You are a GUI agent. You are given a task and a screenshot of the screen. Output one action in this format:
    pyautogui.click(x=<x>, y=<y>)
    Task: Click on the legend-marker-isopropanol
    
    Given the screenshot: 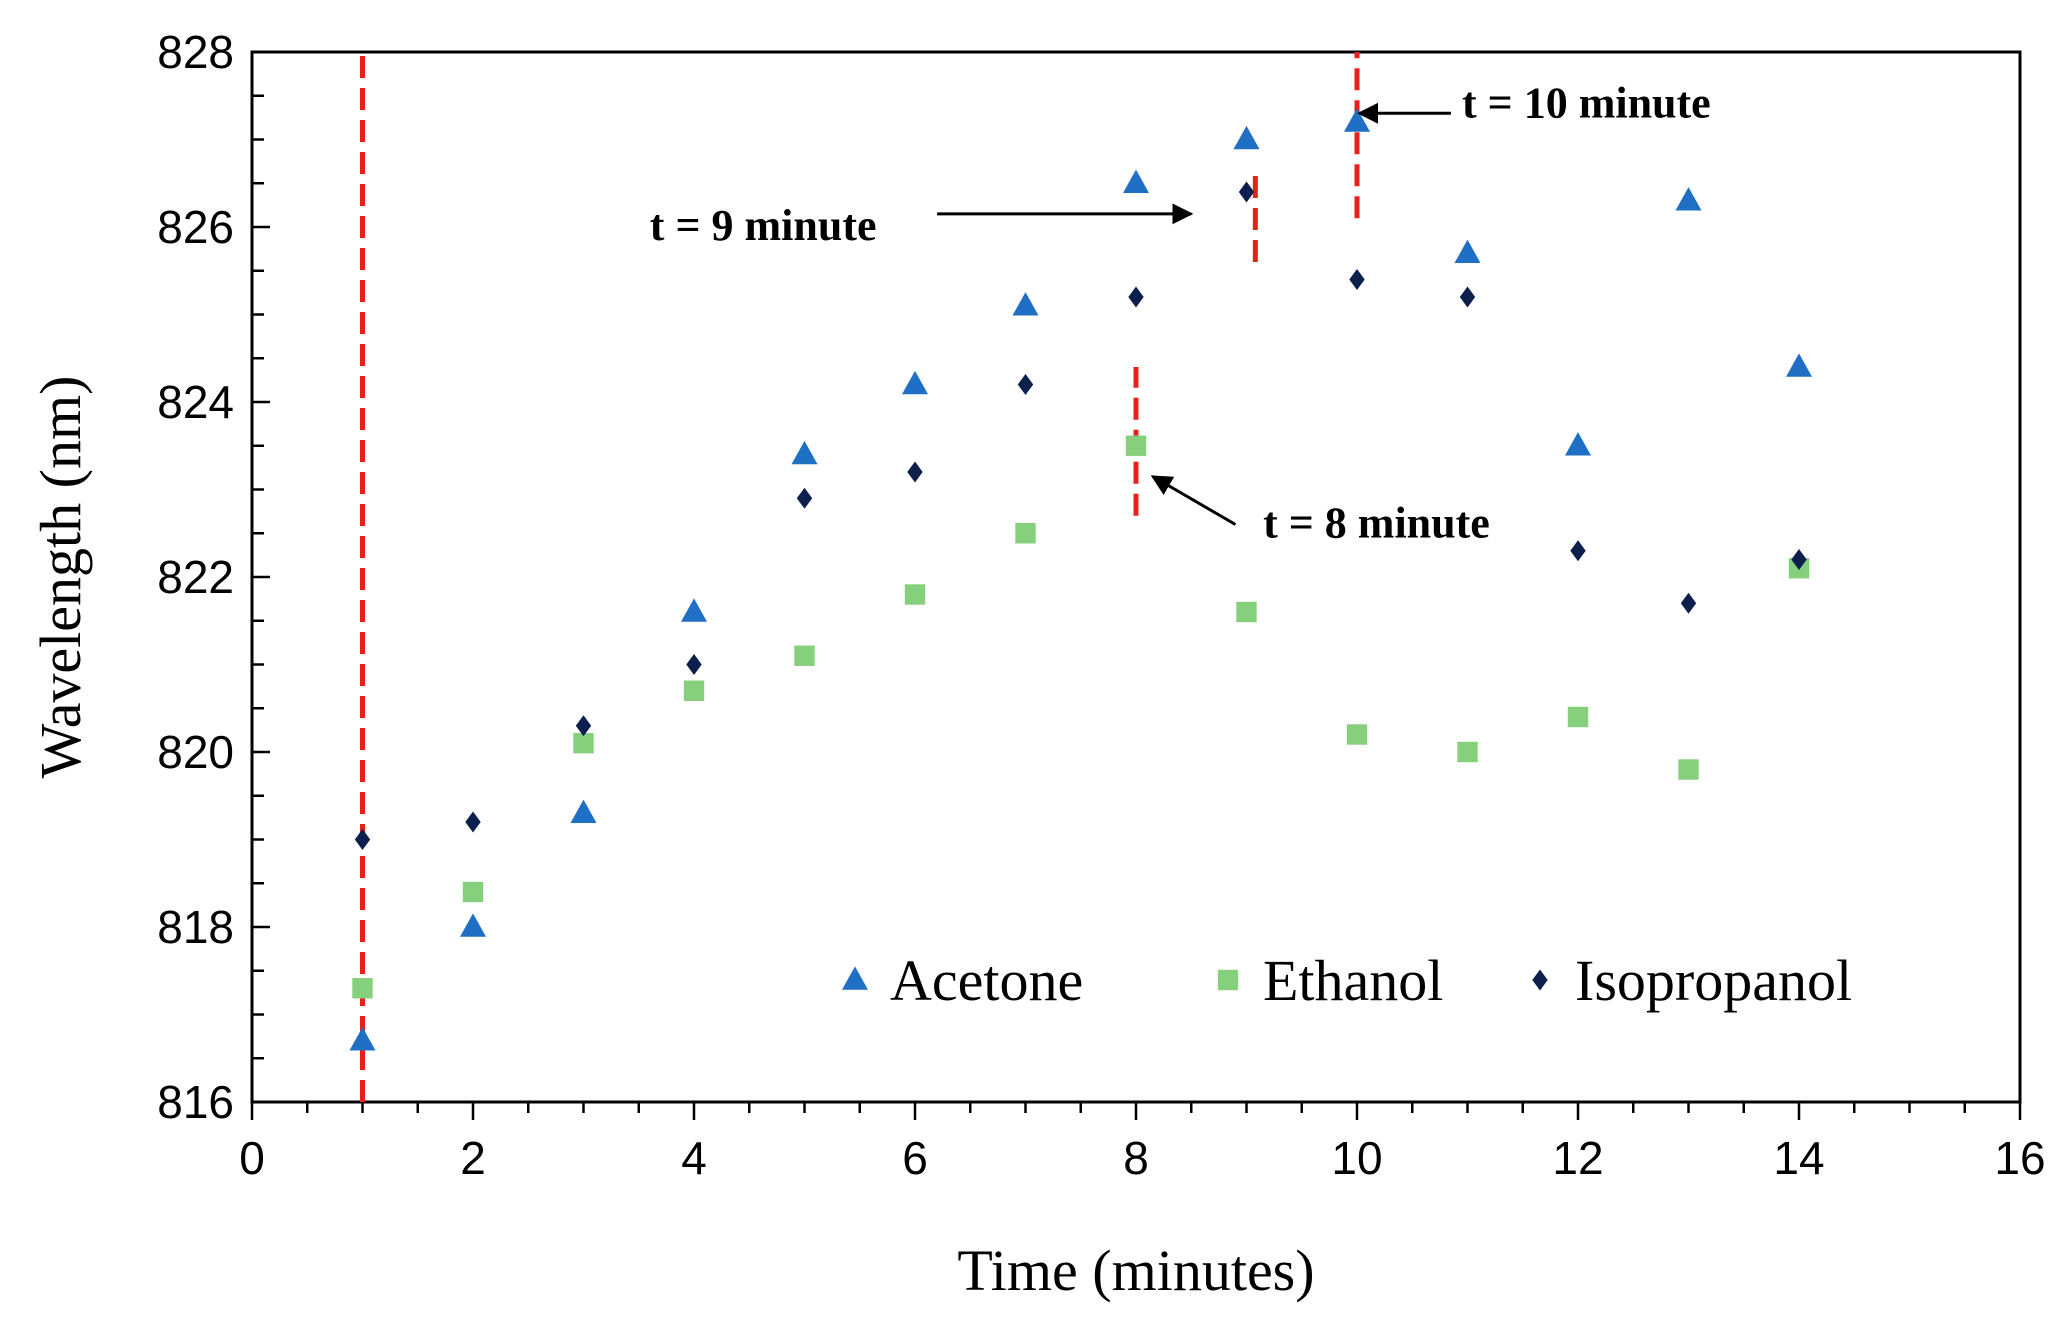 What is the action you would take?
    pyautogui.click(x=1540, y=980)
    